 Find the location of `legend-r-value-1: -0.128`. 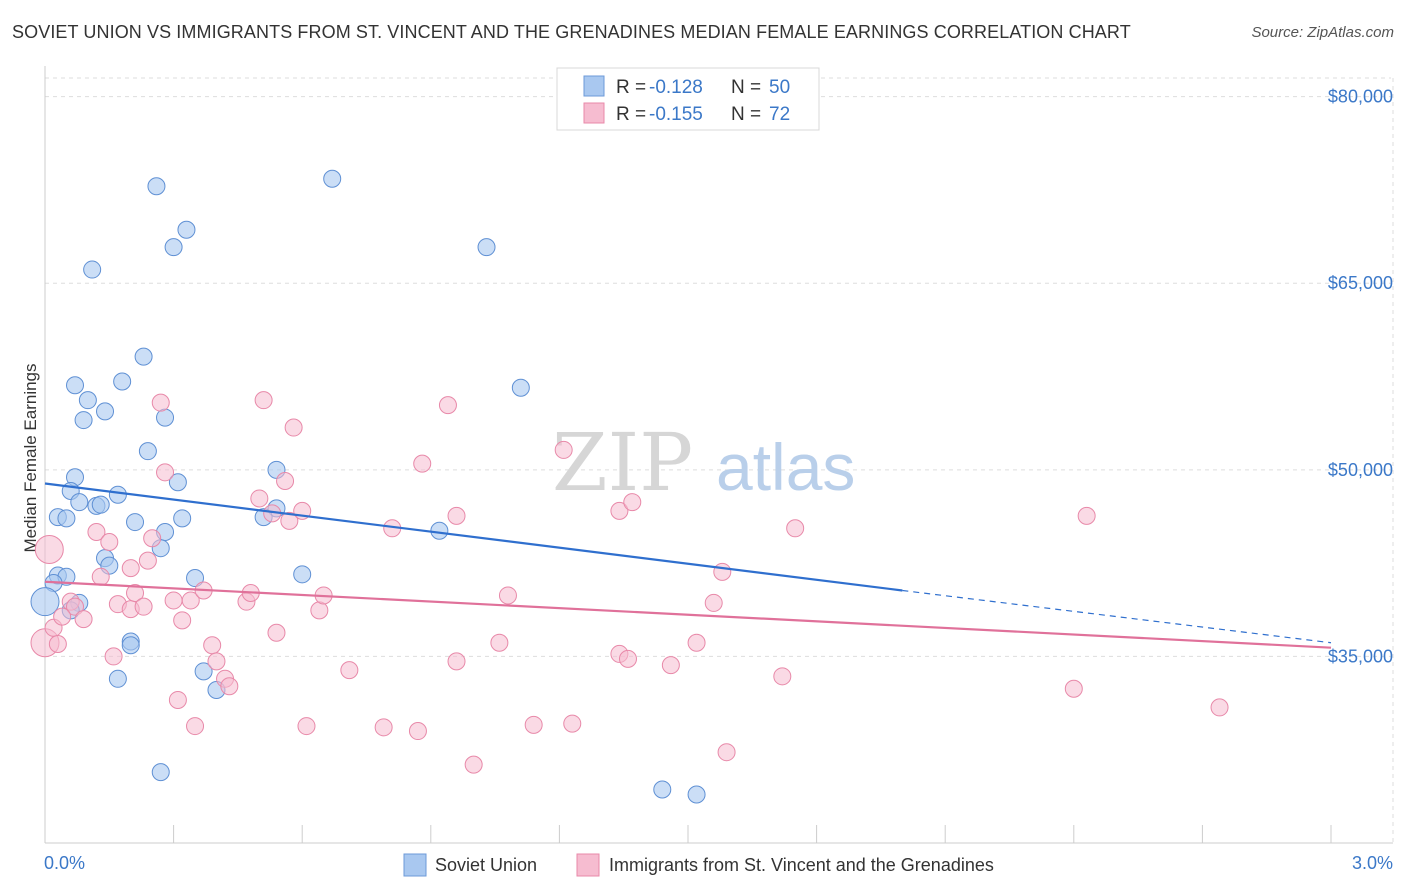

legend-r-value-1: -0.128 is located at coordinates (676, 87).